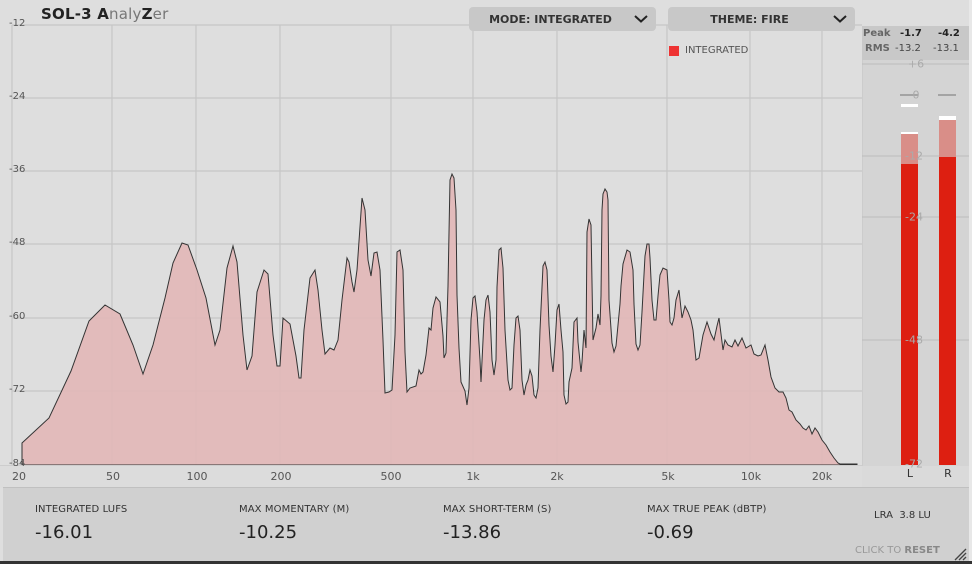  Describe the element at coordinates (125, 14) in the screenshot. I see `title-naly: naly` at that location.